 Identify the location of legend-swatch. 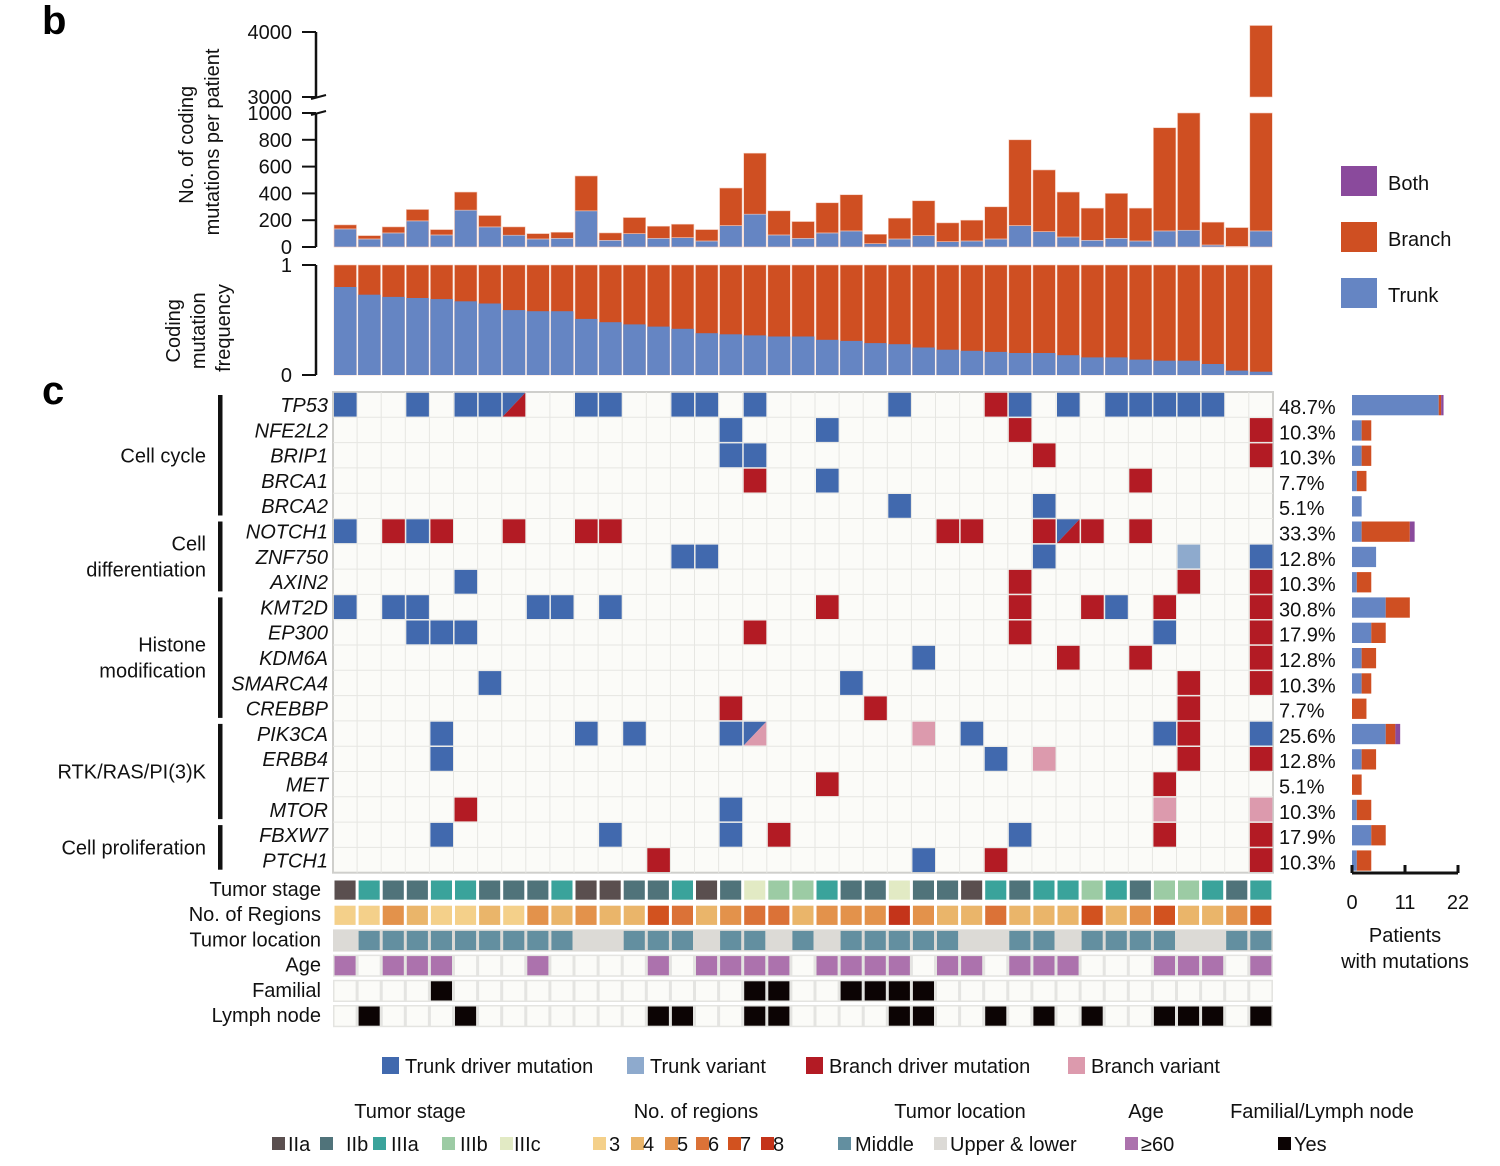
(506, 1143).